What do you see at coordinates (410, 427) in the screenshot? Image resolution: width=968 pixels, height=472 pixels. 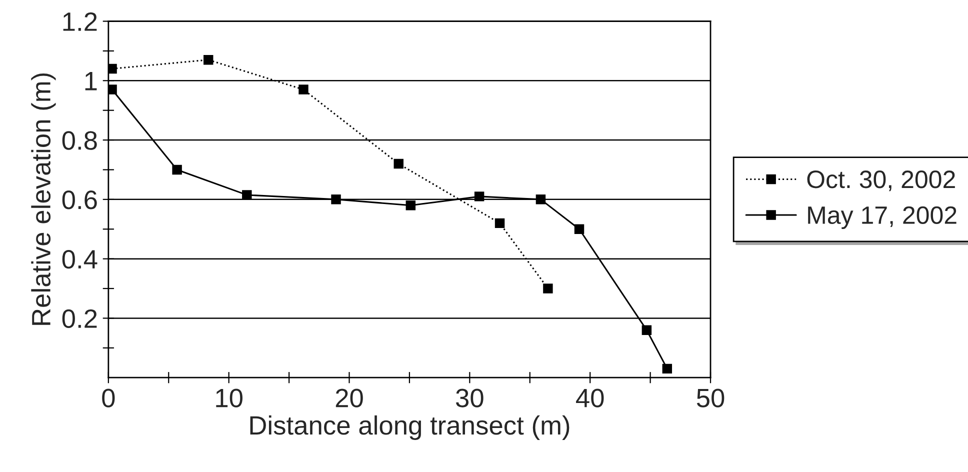 I see `x-axis-title: Distance along transect (m)` at bounding box center [410, 427].